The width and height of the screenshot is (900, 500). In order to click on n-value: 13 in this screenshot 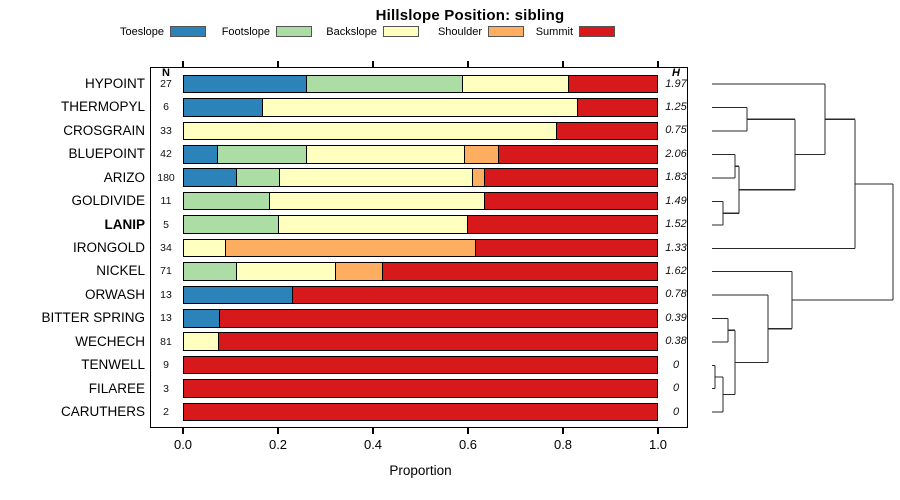, I will do `click(166, 294)`.